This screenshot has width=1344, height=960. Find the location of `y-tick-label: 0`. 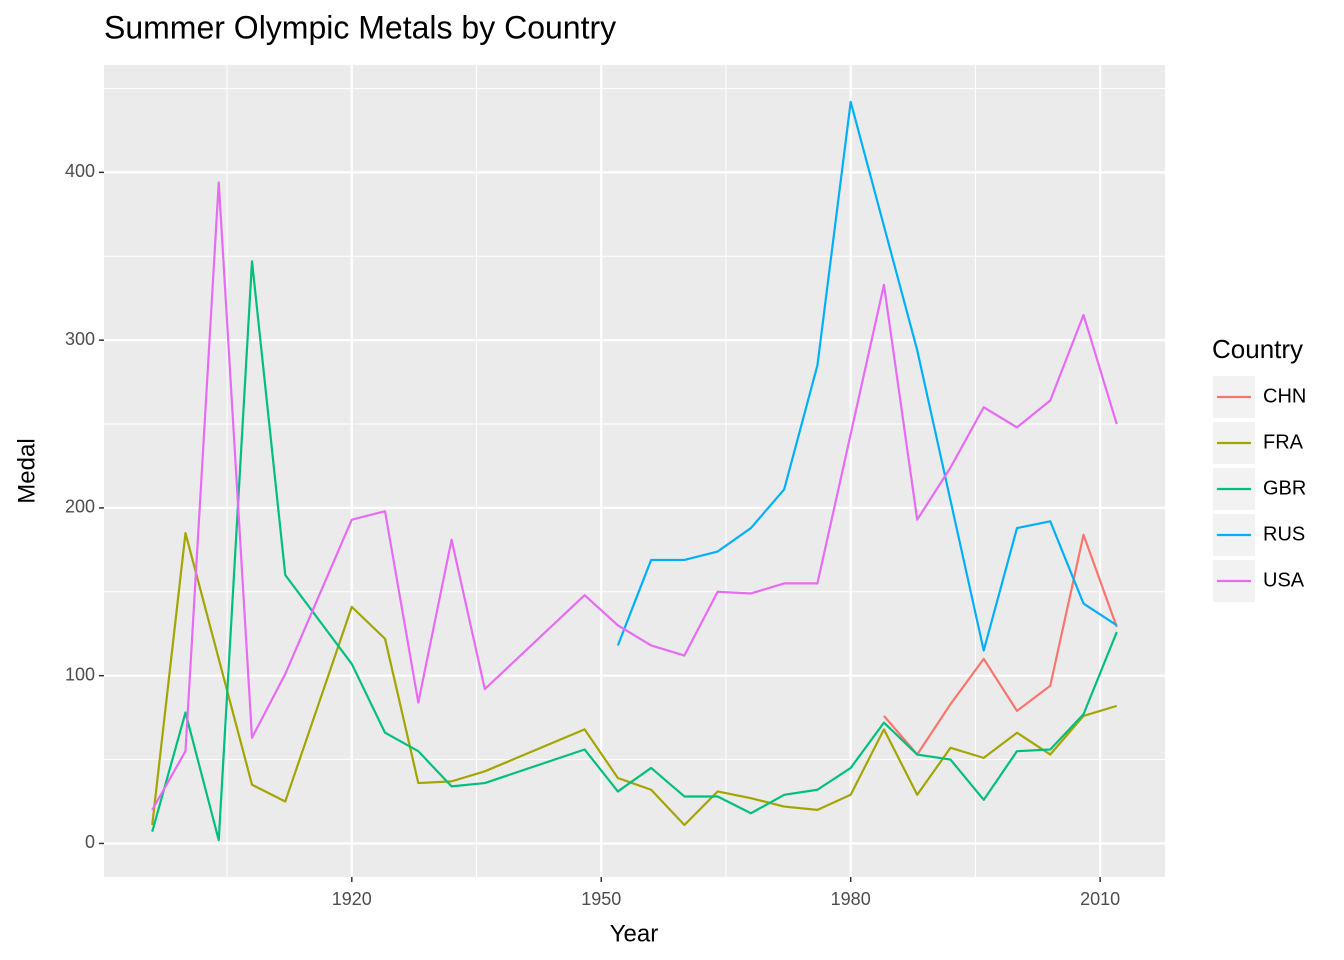

y-tick-label: 0 is located at coordinates (90, 842).